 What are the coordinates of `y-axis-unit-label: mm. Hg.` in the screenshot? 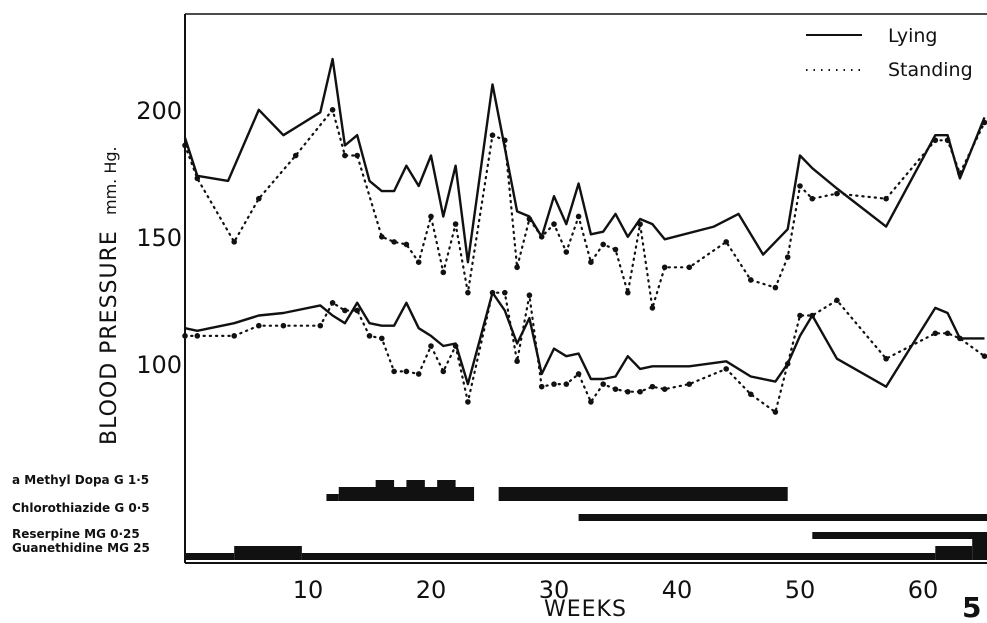 It's located at (110, 180).